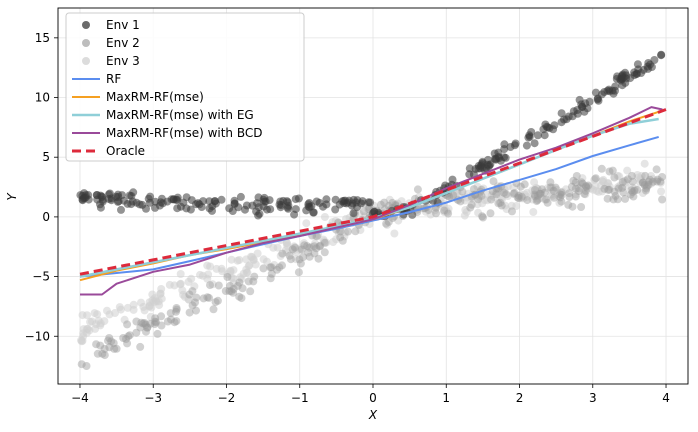 The width and height of the screenshot is (698, 432). I want to click on legend-marker, so click(86, 43).